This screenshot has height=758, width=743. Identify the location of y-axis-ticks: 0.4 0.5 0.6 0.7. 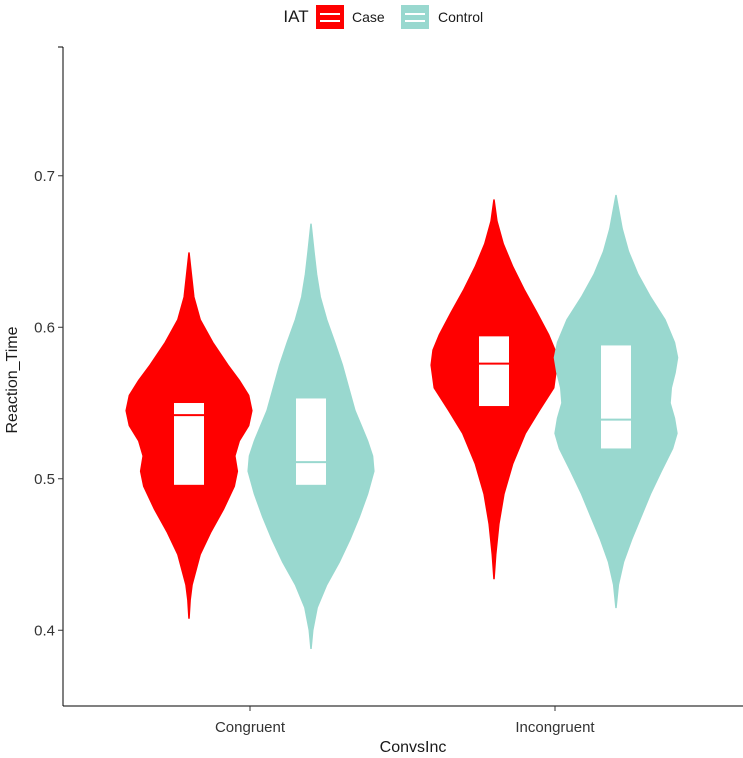
(48, 403).